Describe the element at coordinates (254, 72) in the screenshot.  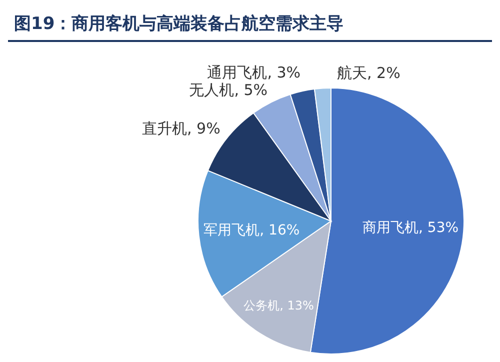
I see `slice-label: 通用飞机, 3%` at that location.